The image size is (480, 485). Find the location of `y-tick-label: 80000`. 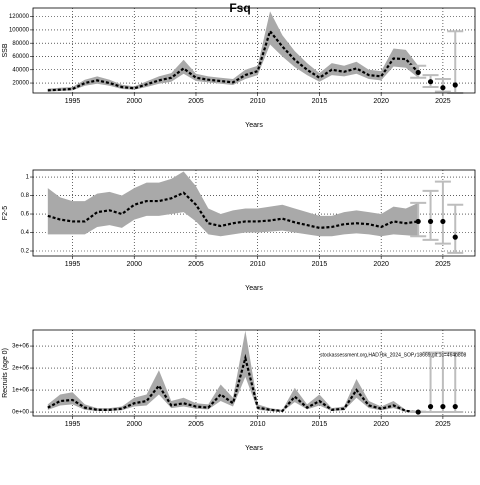

y-tick-label: 80000 is located at coordinates (20, 44).